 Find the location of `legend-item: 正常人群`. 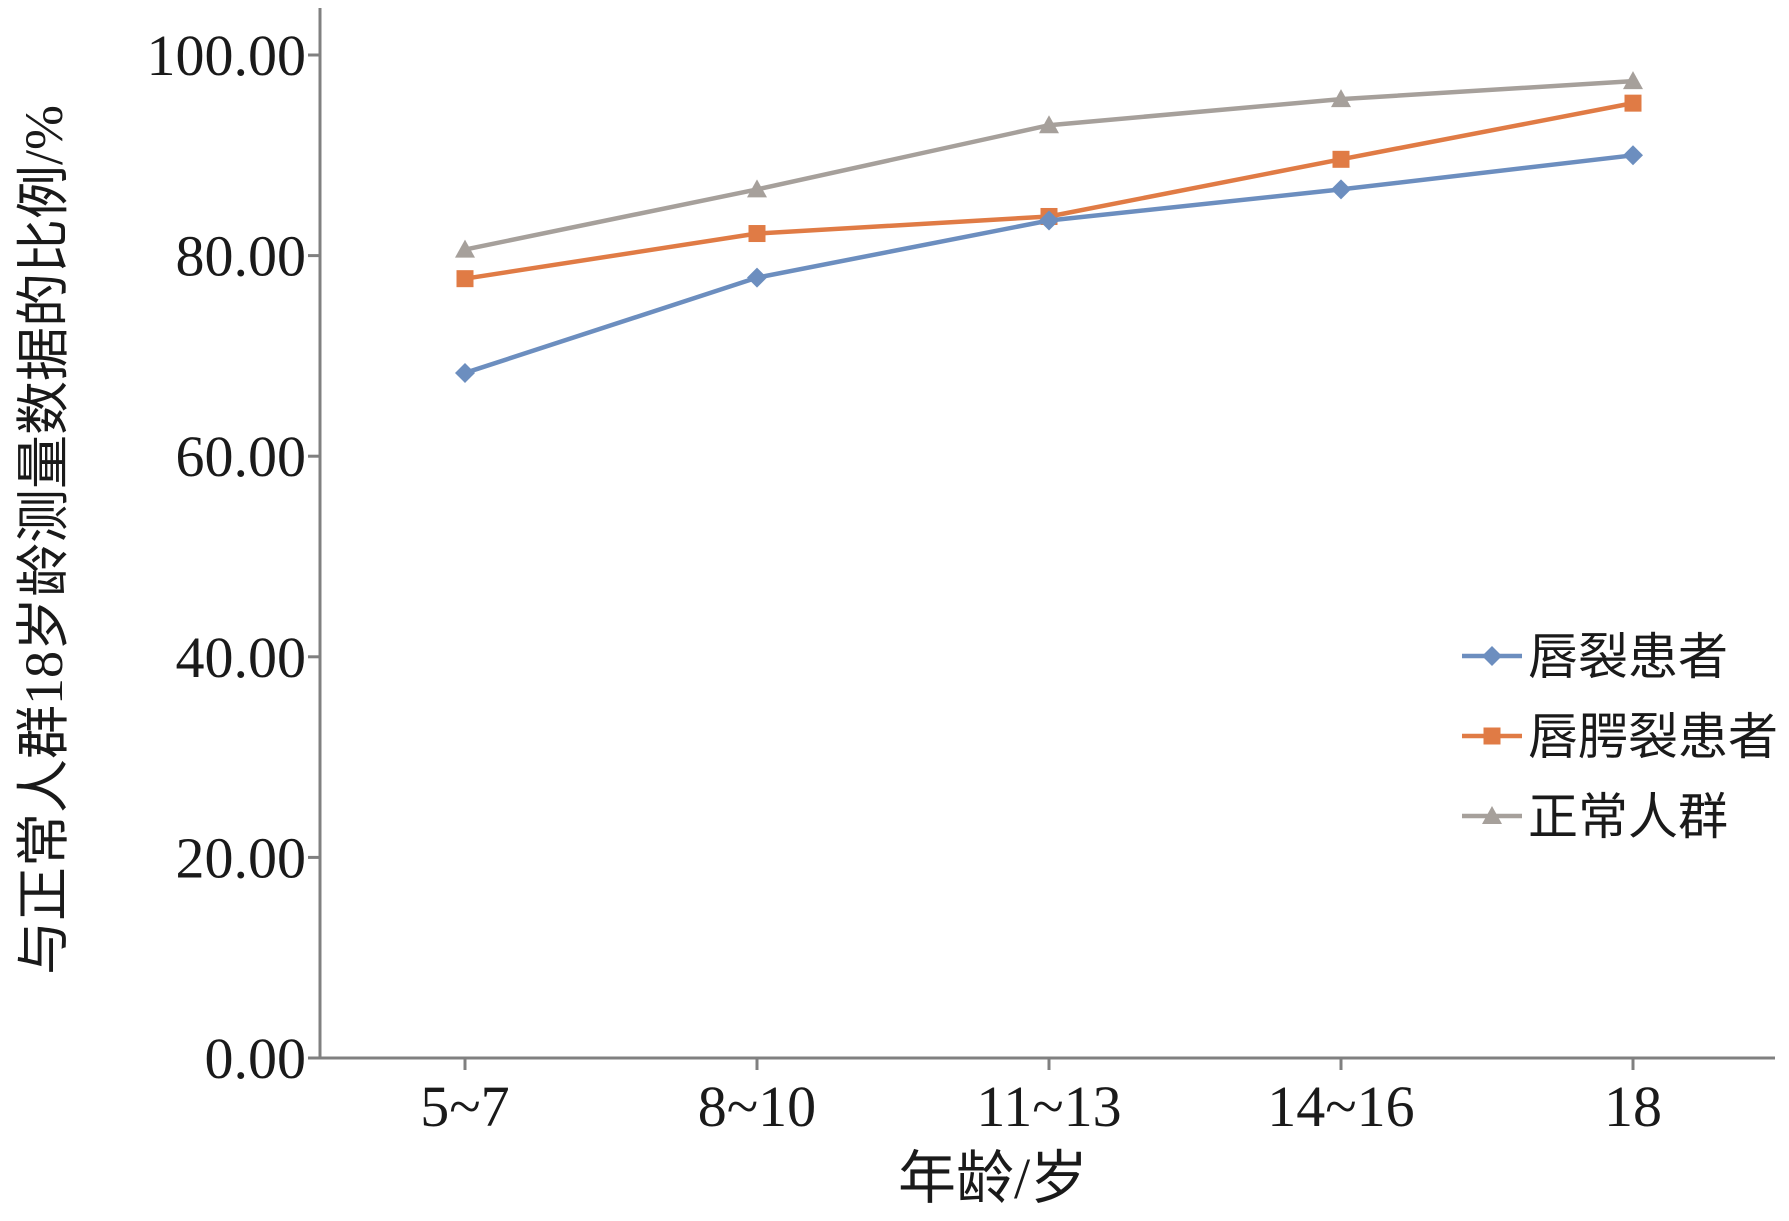

legend-item: 正常人群 is located at coordinates (1595, 817).